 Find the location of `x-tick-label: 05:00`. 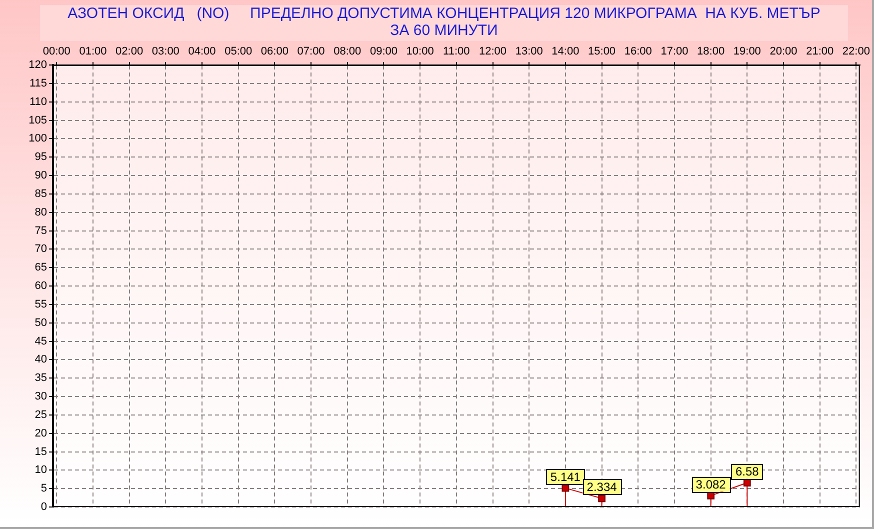

x-tick-label: 05:00 is located at coordinates (238, 51).